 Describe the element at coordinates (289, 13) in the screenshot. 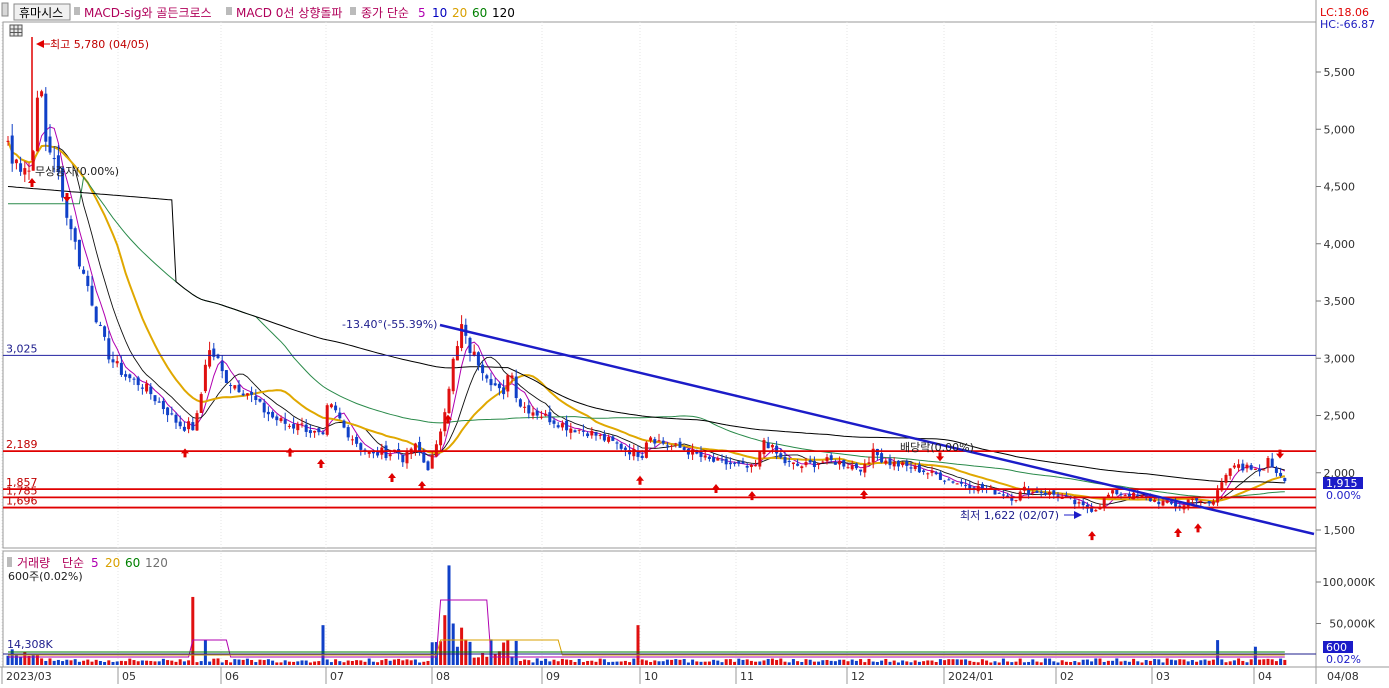

I see `indicator-macd-zero-label: MACD 0선 상향돌파` at that location.